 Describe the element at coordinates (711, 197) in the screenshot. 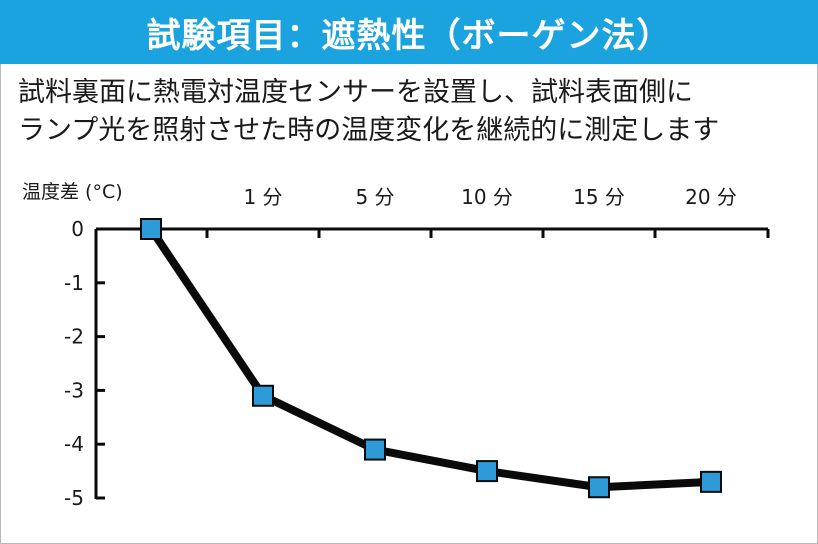

I see `x-tick-label: 20 分` at that location.